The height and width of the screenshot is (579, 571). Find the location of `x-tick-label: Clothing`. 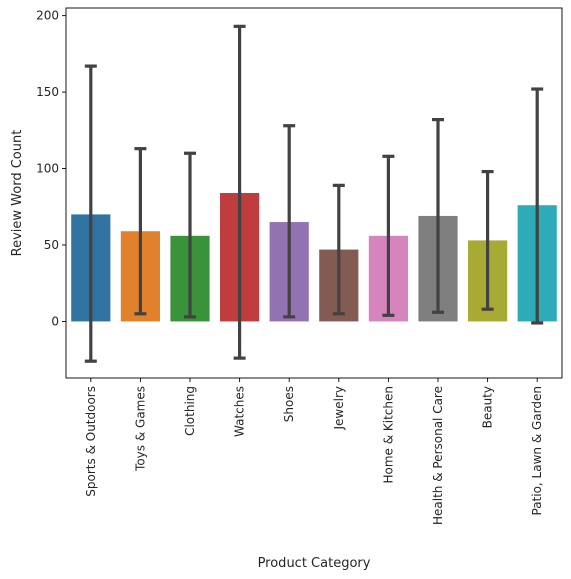

x-tick-label: Clothing is located at coordinates (190, 411).